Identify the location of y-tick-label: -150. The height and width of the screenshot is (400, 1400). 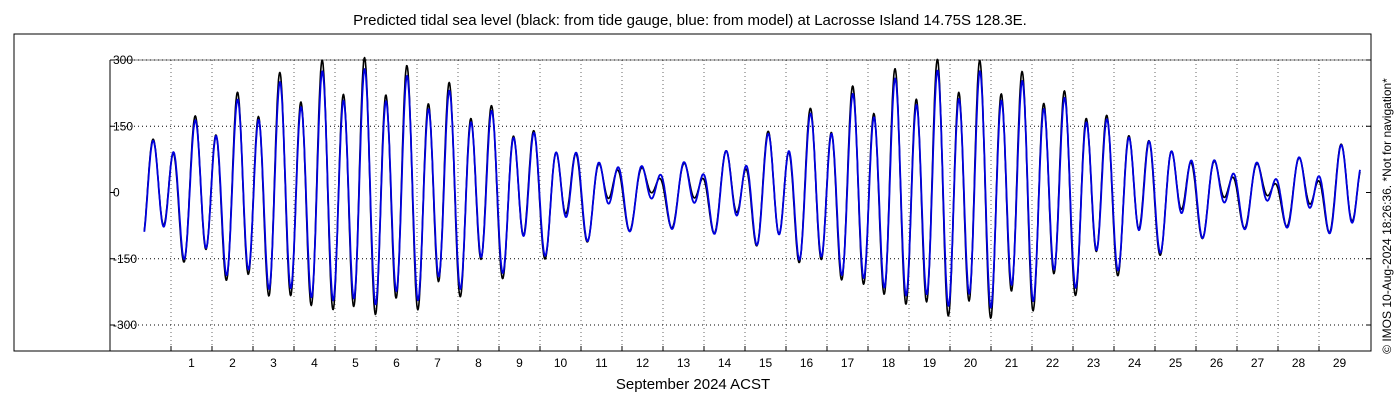
(125, 259).